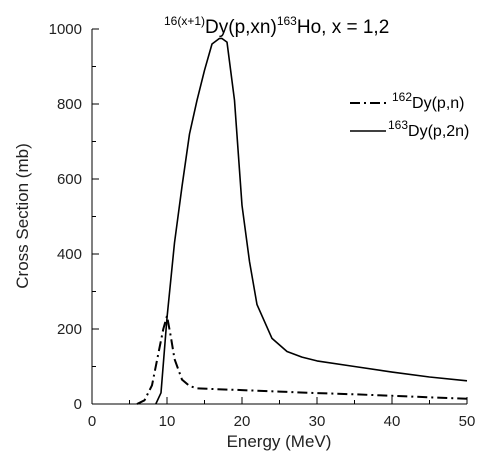 The image size is (490, 460). I want to click on title-superscript-1: 16(x+1), so click(184, 21).